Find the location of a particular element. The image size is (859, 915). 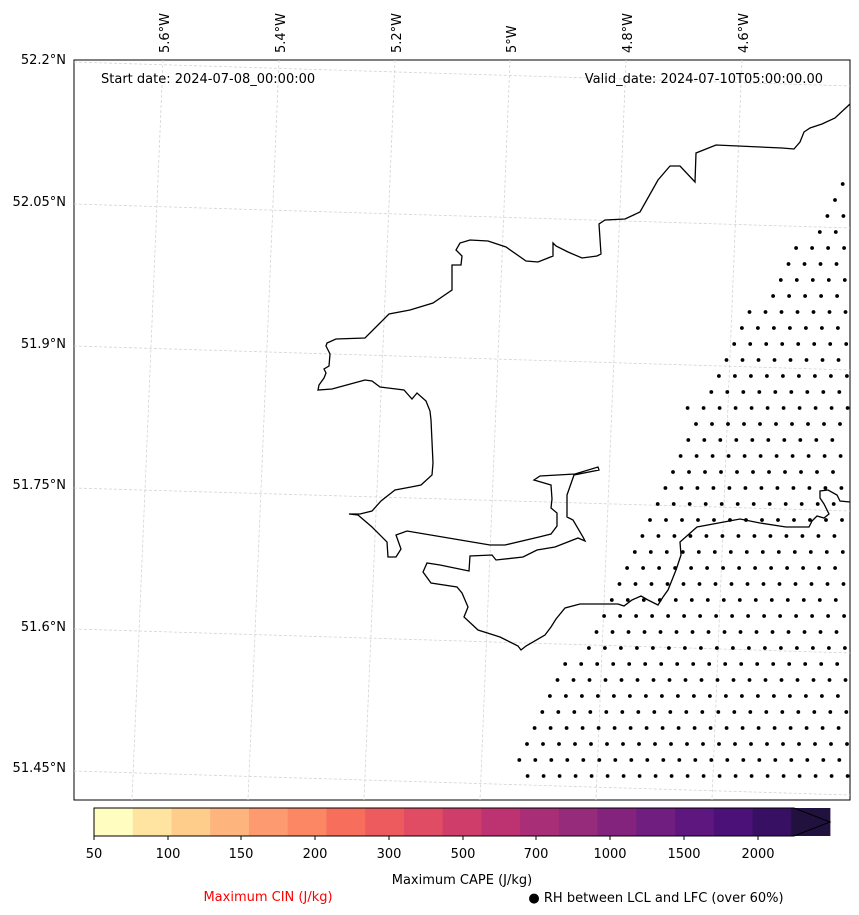

colorbar-tick-label: 500 is located at coordinates (463, 854).